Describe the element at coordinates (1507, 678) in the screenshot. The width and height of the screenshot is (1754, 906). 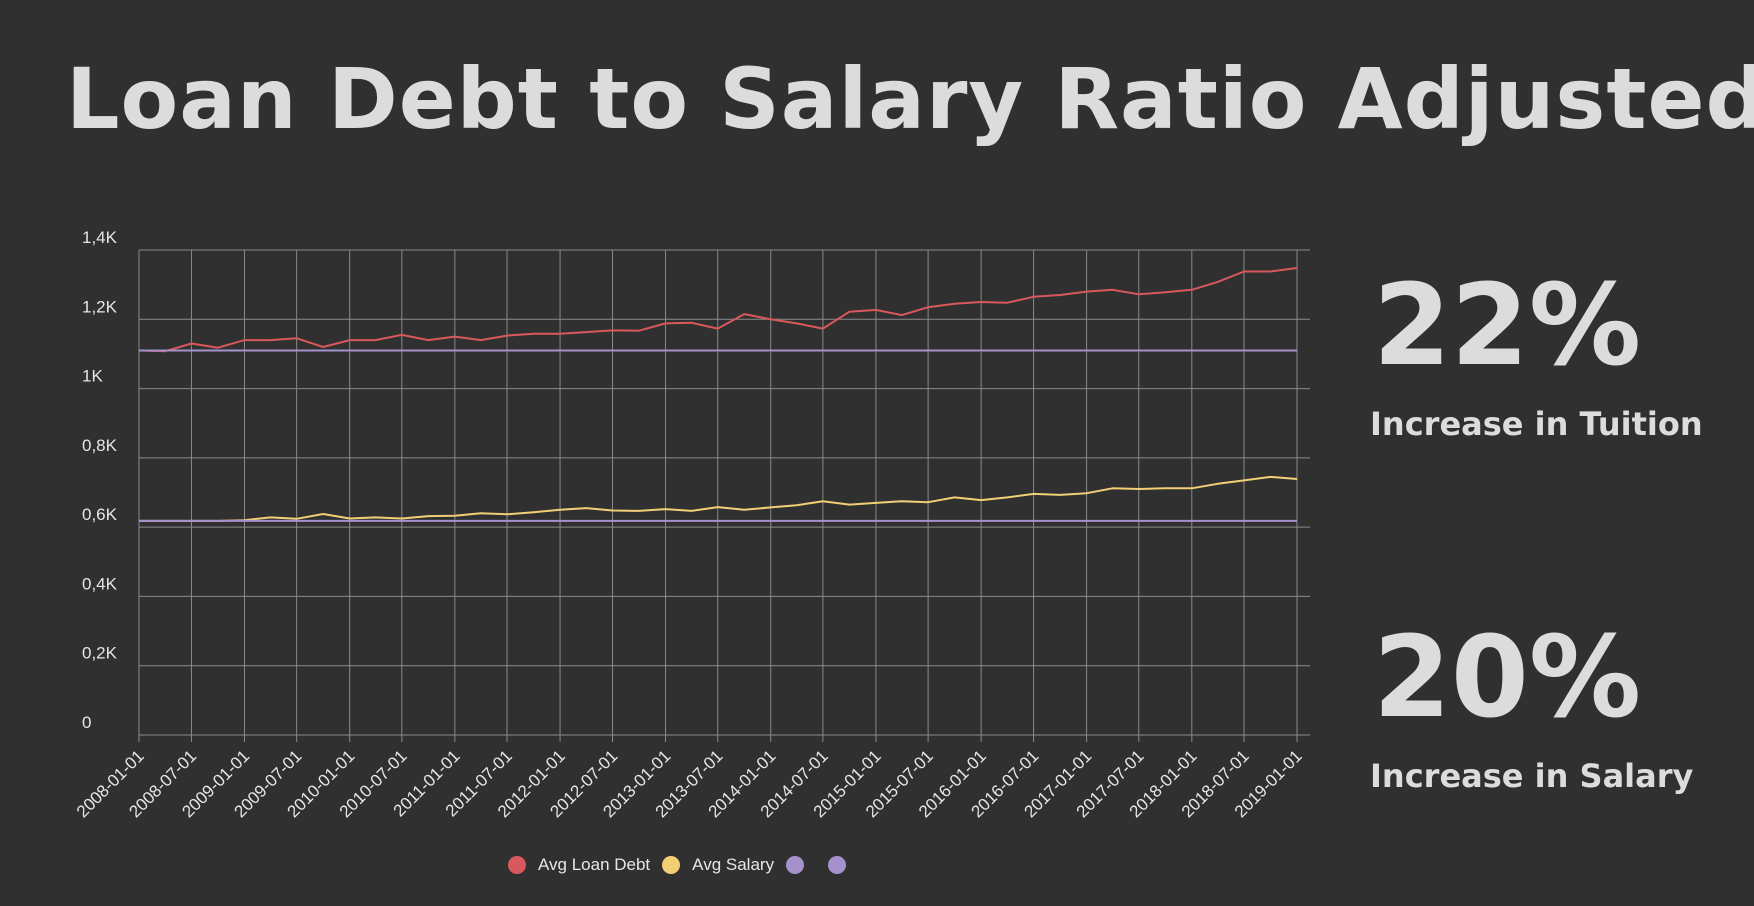
I see `kpi-salary-value: 20%` at that location.